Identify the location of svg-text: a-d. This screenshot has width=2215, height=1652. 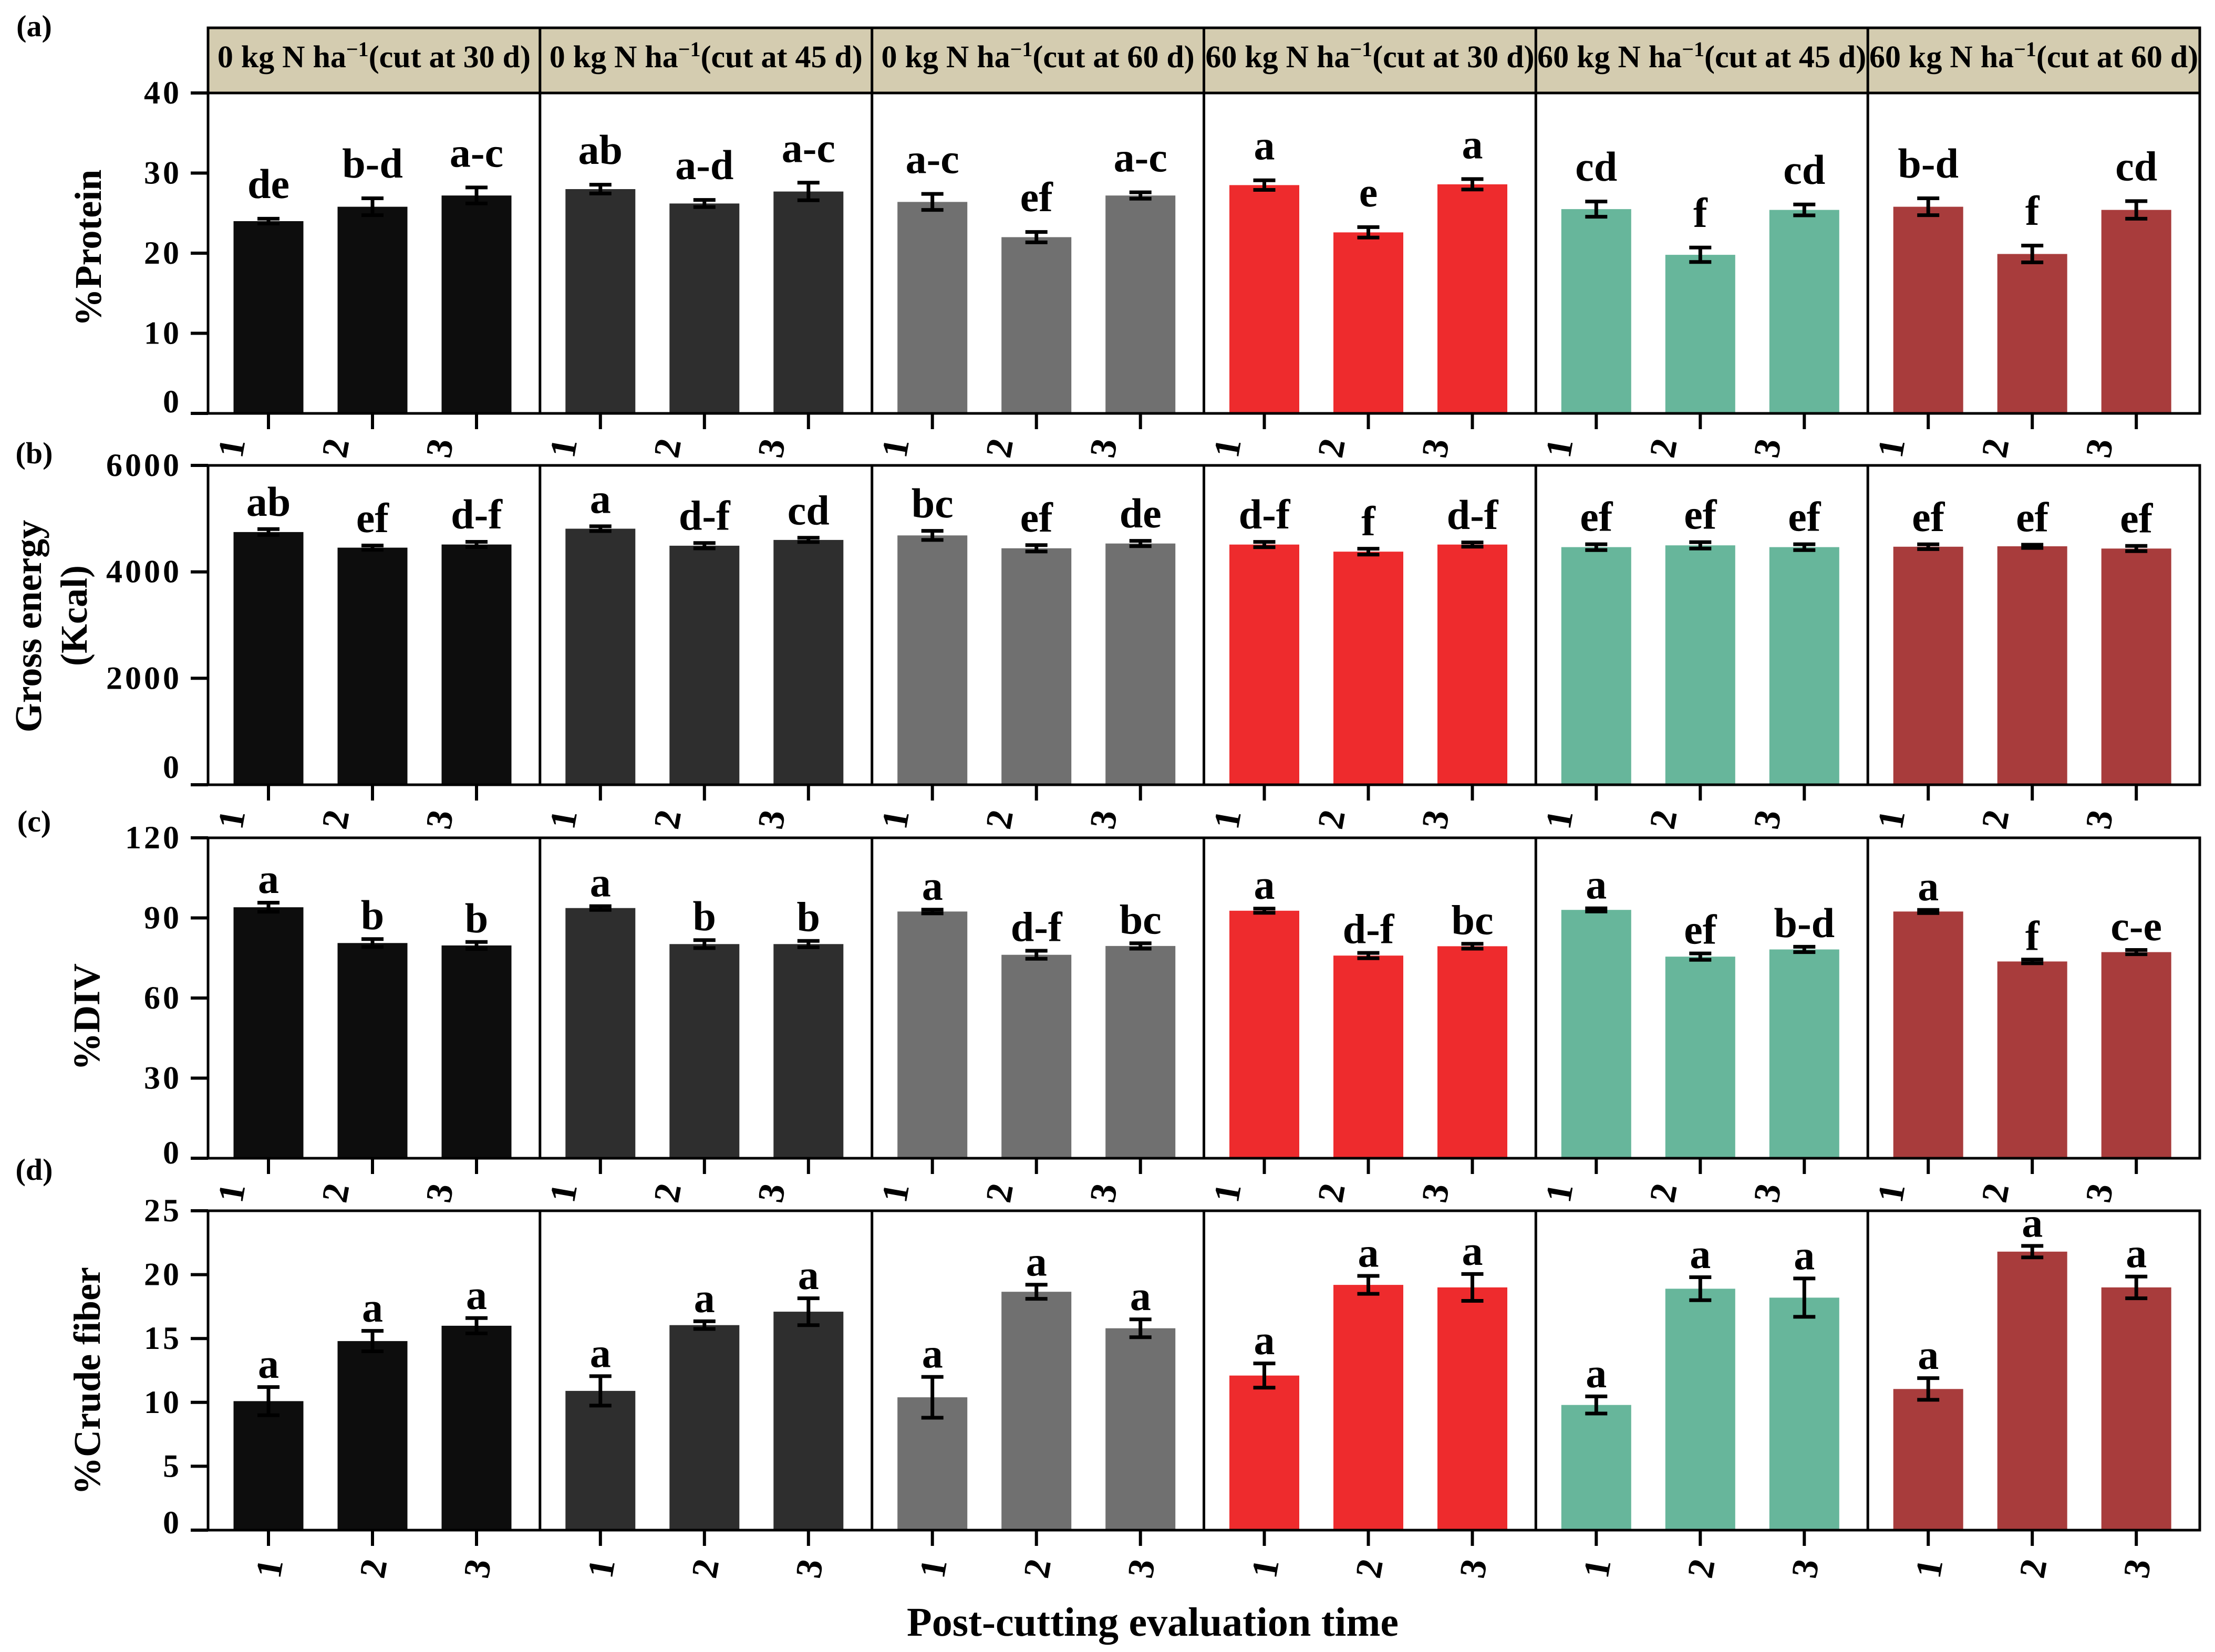
(704, 165).